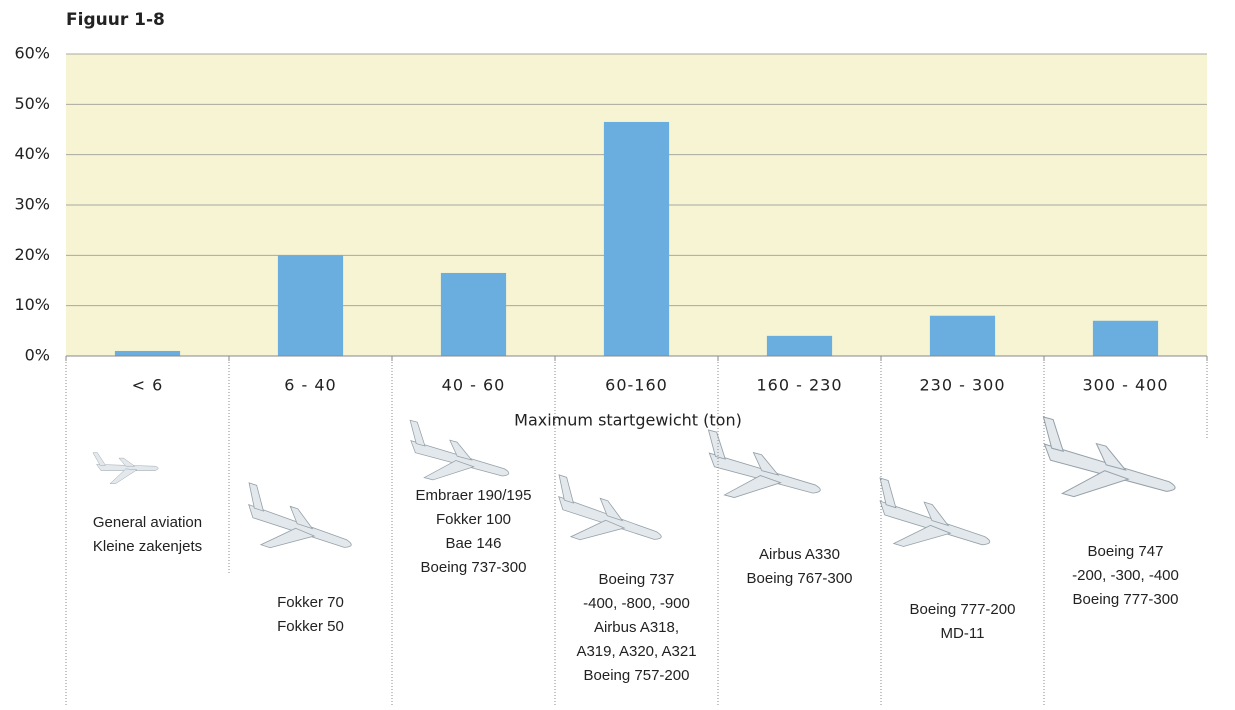  What do you see at coordinates (115, 20) in the screenshot?
I see `chart-title: Figuur 1-8` at bounding box center [115, 20].